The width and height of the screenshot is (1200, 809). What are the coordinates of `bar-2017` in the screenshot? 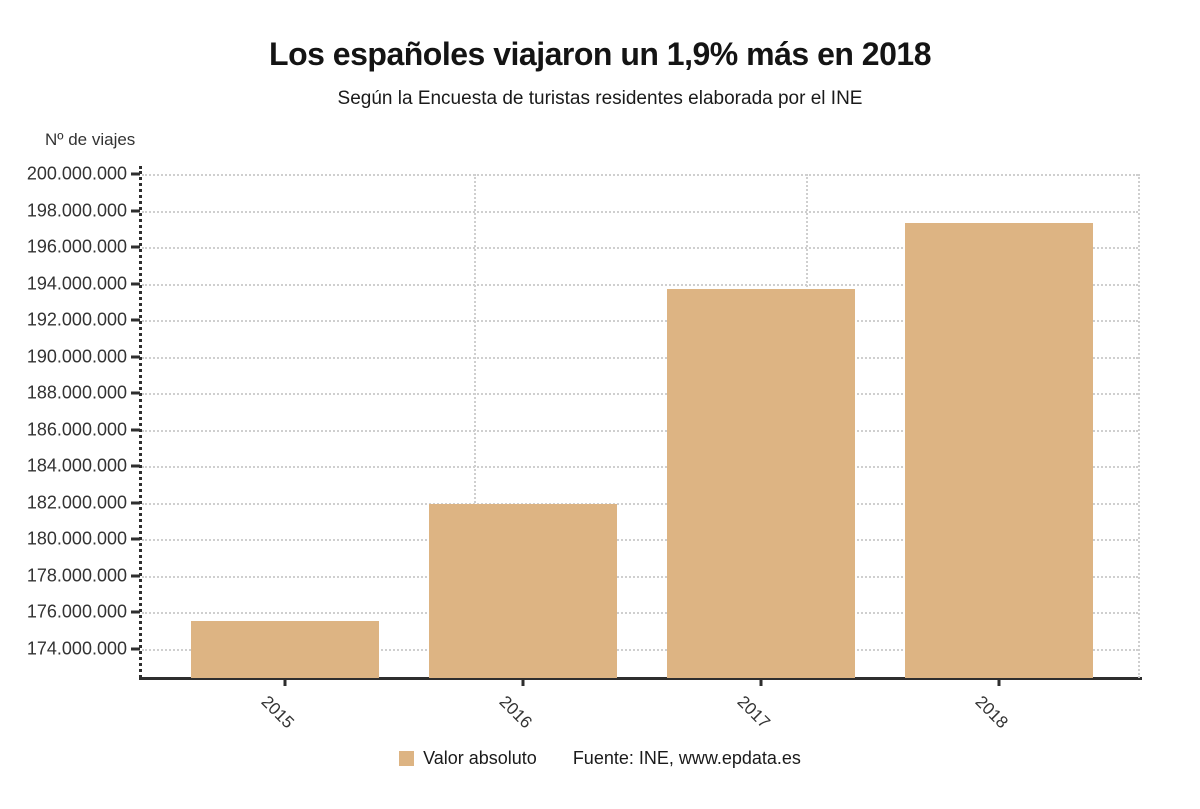 It's located at (761, 483).